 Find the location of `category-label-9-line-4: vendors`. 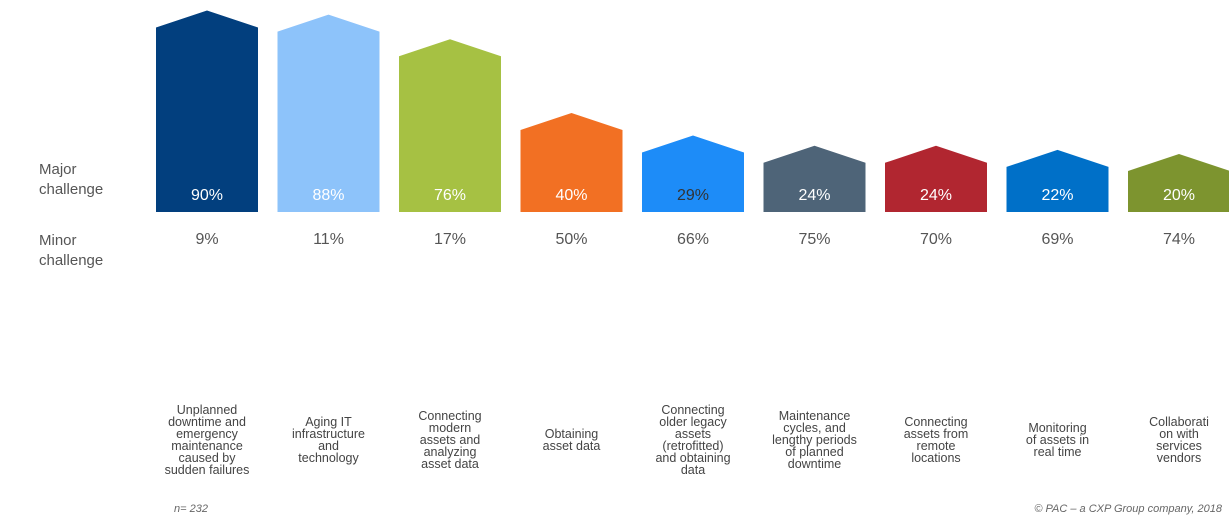

category-label-9-line-4: vendors is located at coordinates (1179, 458).